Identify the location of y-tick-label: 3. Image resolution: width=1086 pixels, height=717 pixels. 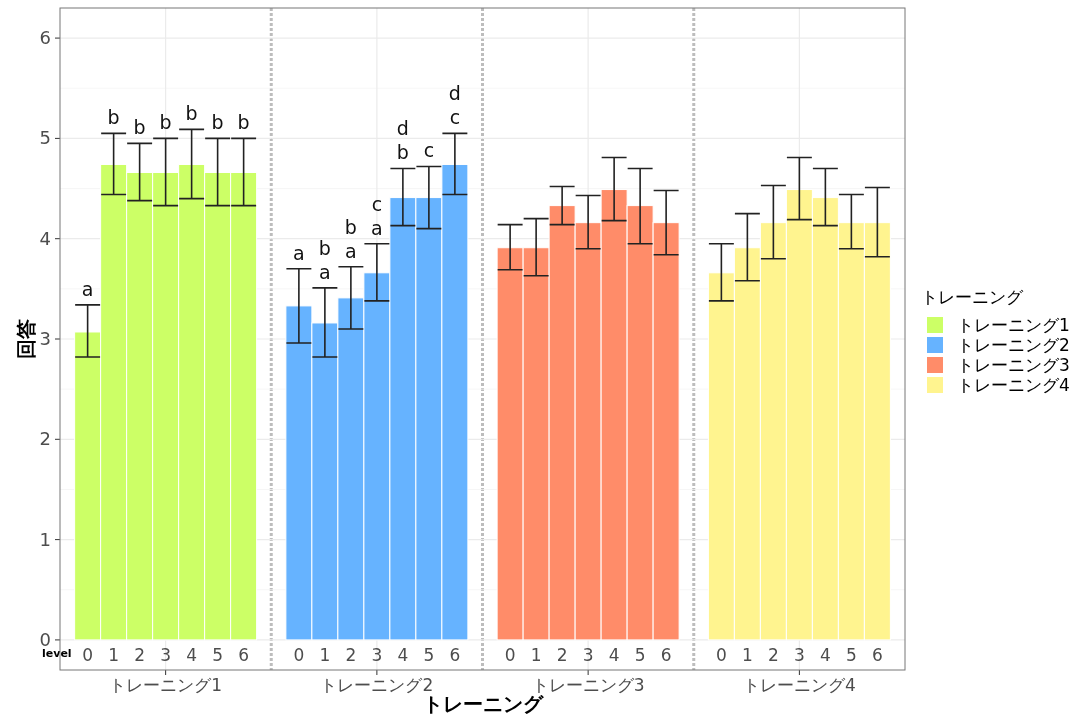
(45, 338).